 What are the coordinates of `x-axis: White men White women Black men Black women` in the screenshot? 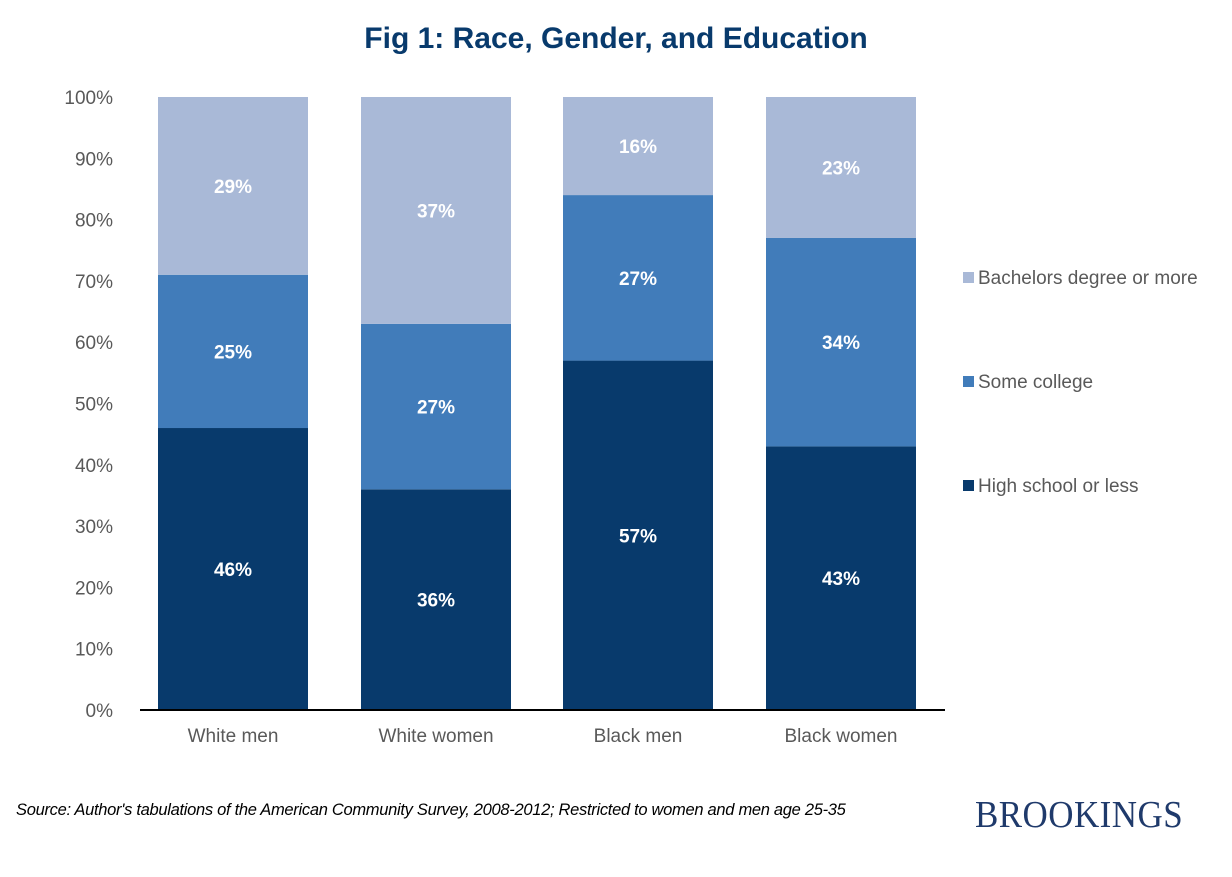 It's located at (543, 736).